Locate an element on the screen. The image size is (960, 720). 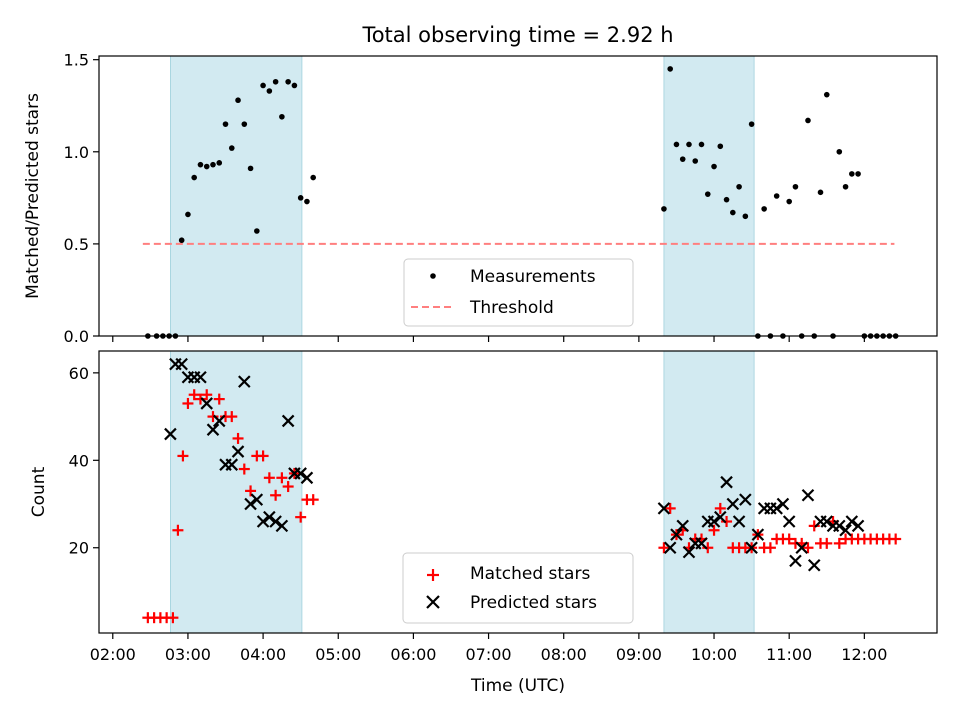
x-tick-label: 03:00 is located at coordinates (188, 654).